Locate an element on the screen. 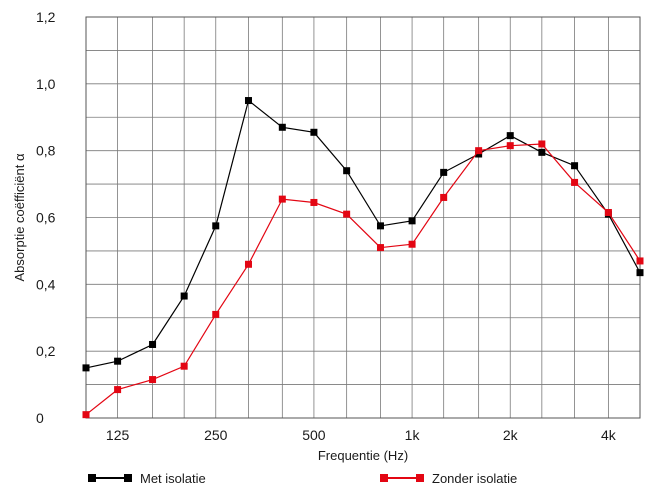  x-tick-label: 1k is located at coordinates (413, 435).